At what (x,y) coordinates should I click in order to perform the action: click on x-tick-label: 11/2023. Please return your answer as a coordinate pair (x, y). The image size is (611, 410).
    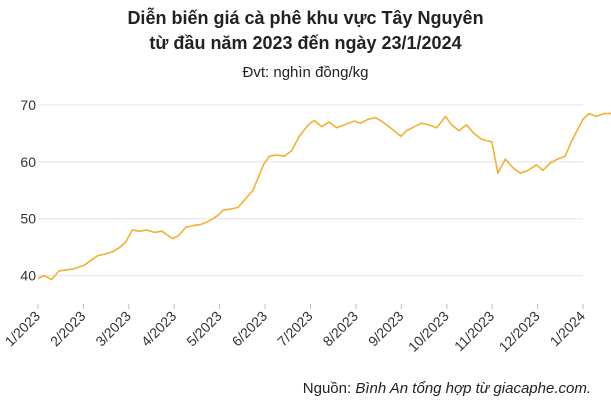
    Looking at the image, I should click on (474, 331).